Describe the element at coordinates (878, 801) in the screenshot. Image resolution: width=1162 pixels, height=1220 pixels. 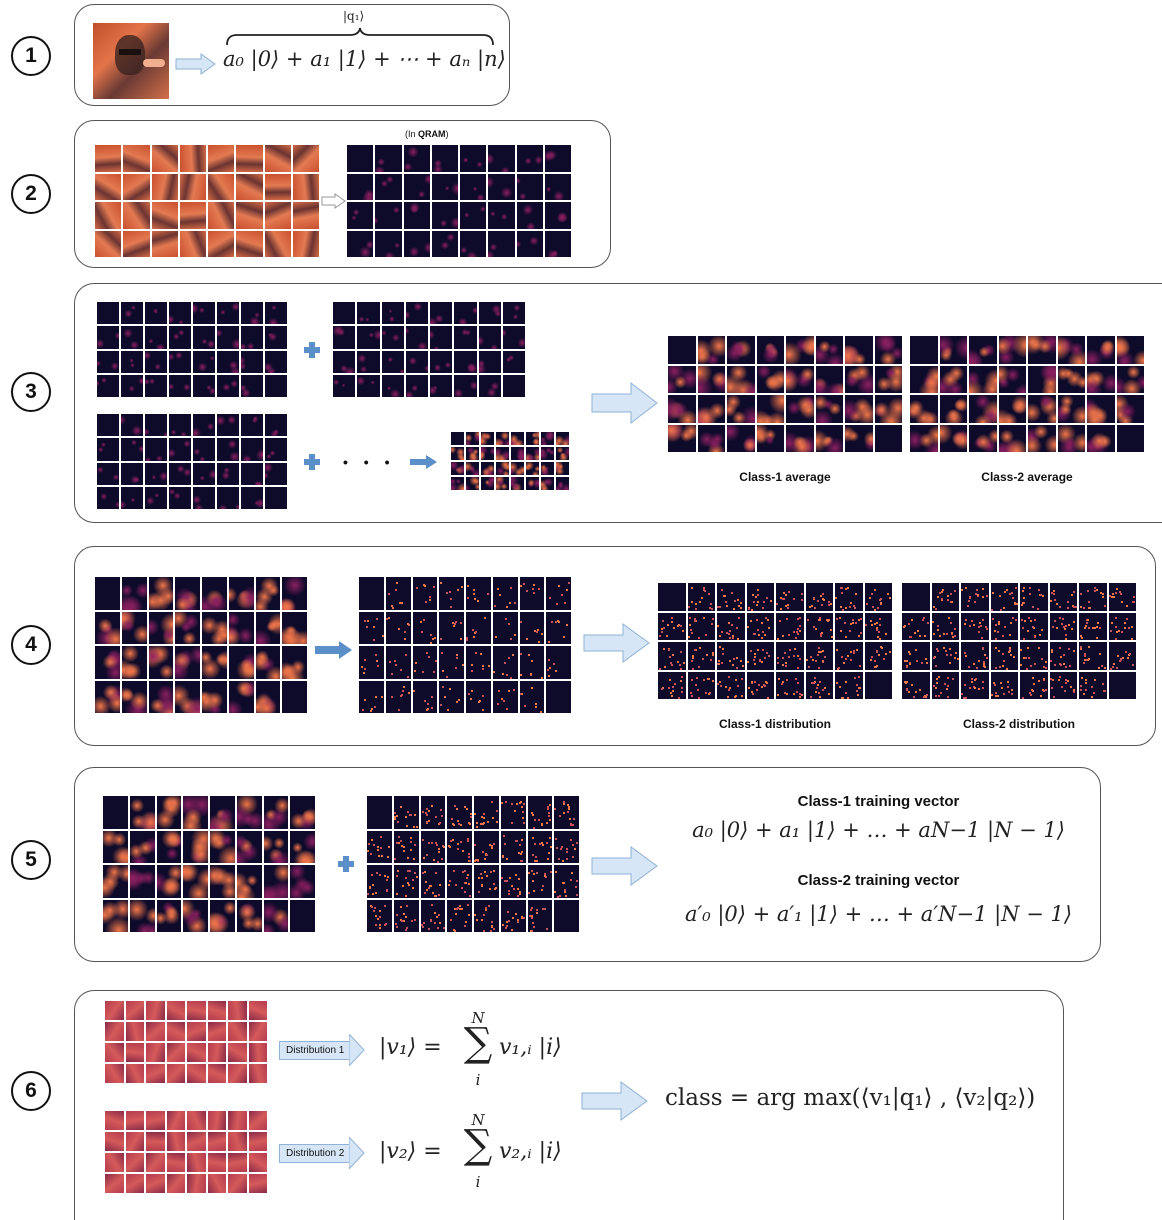
I see `class1-training-vector-title: Class-1 training vector` at that location.